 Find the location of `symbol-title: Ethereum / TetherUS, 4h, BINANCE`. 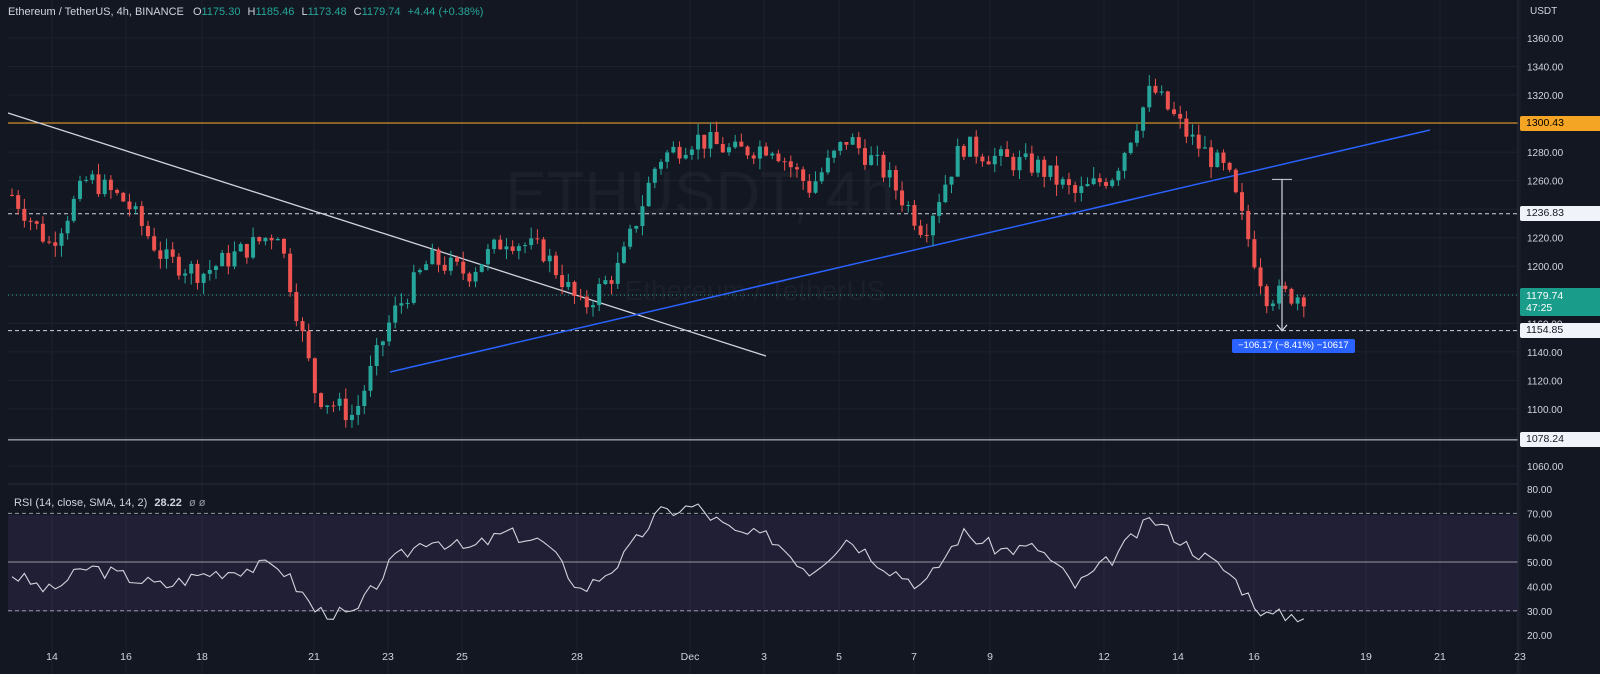

symbol-title: Ethereum / TetherUS, 4h, BINANCE is located at coordinates (96, 12).